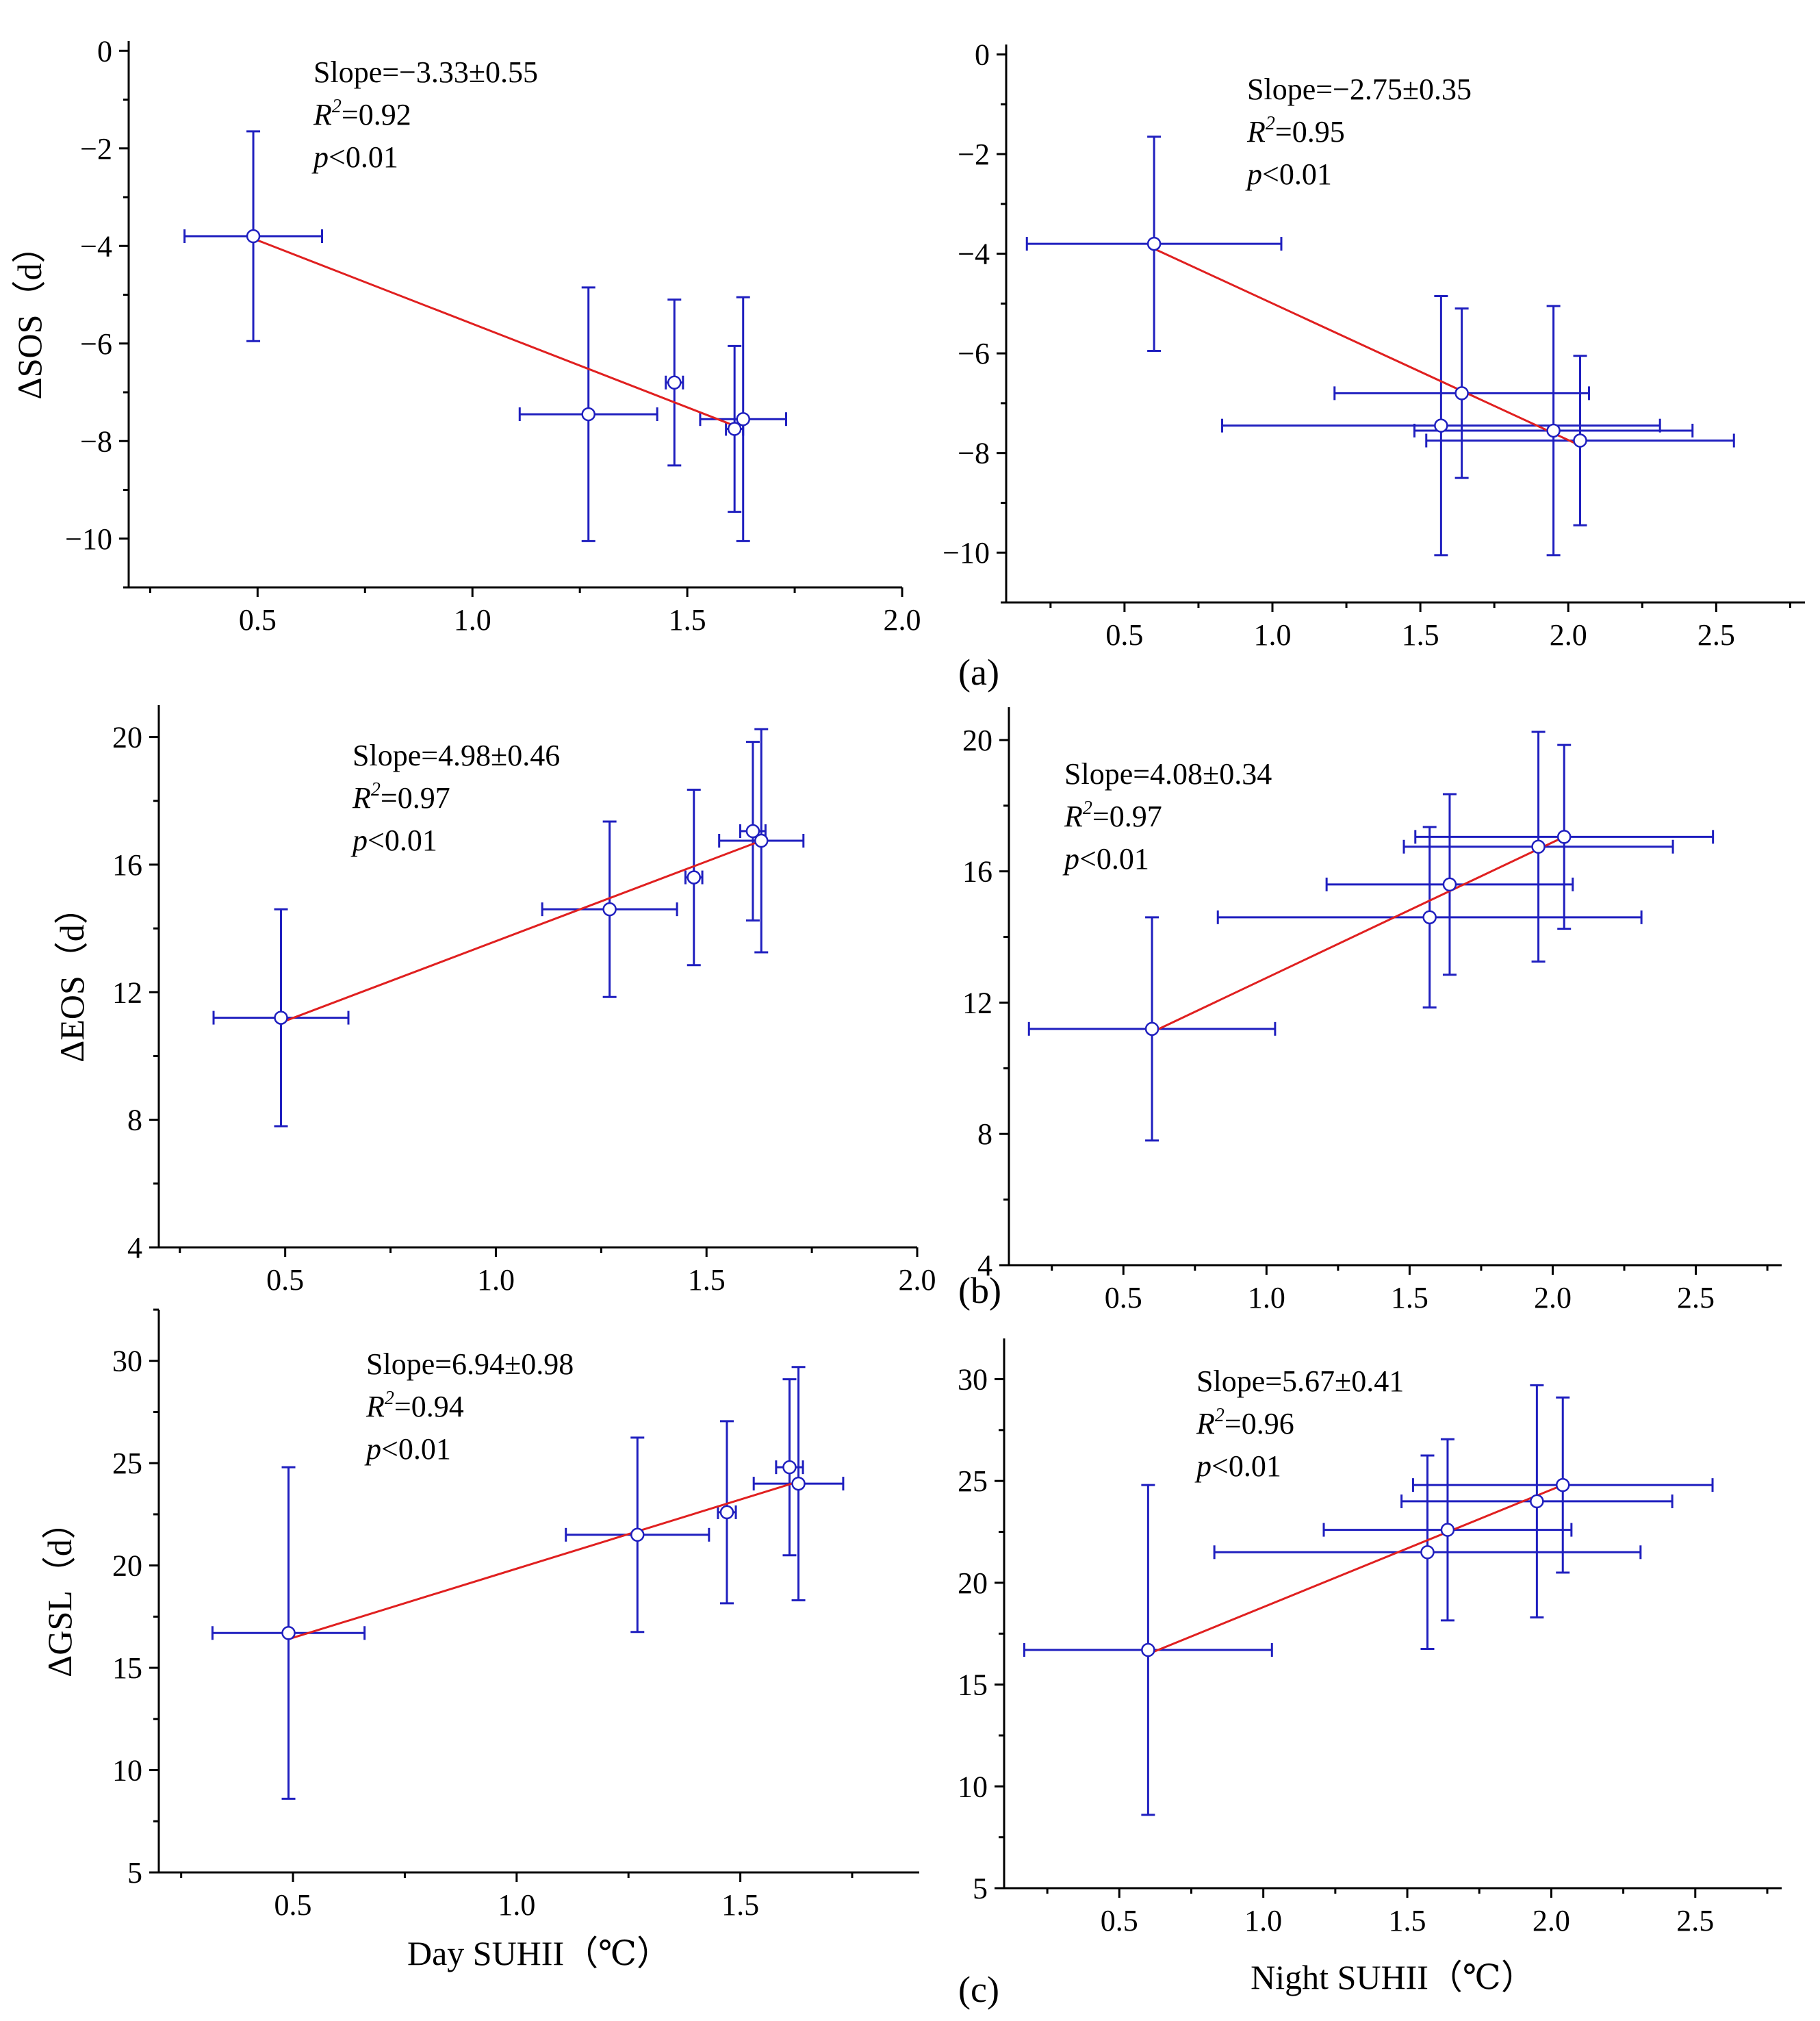 This screenshot has height=2021, width=1820. What do you see at coordinates (127, 1463) in the screenshot?
I see `y-tick-label: 25` at bounding box center [127, 1463].